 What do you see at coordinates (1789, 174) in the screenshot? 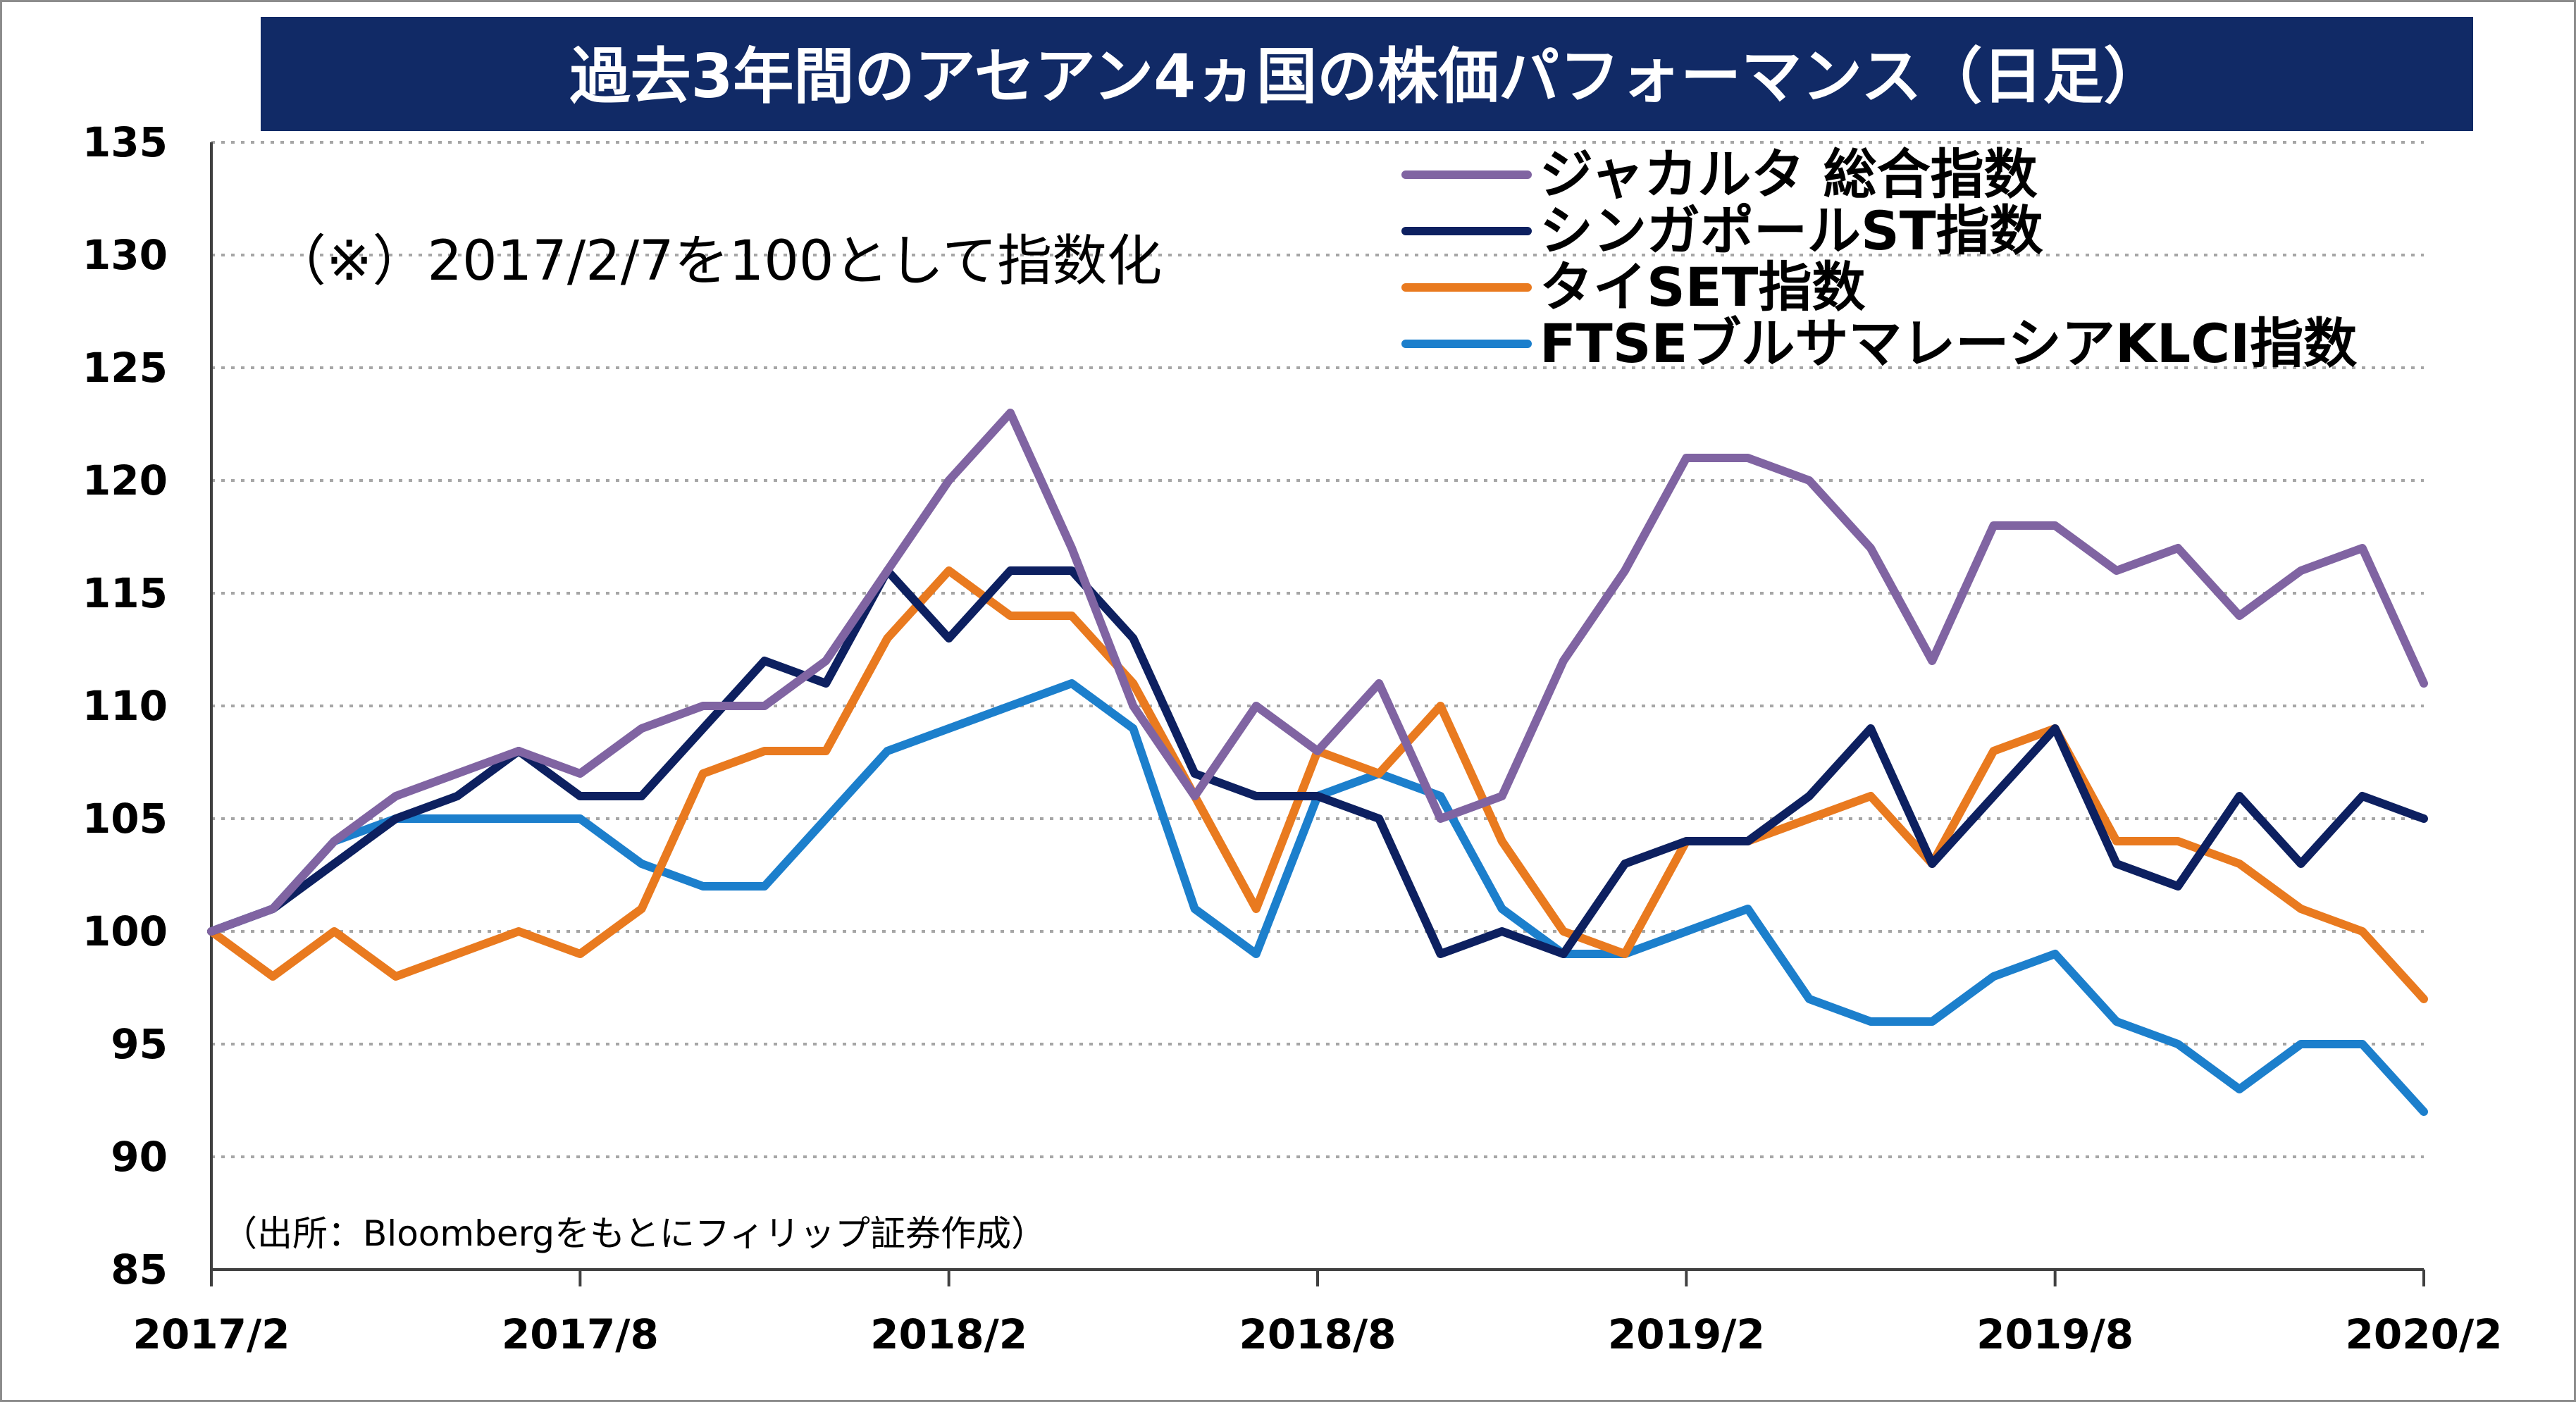
I see `legend-label: ジャカルタ 総合指数` at bounding box center [1789, 174].